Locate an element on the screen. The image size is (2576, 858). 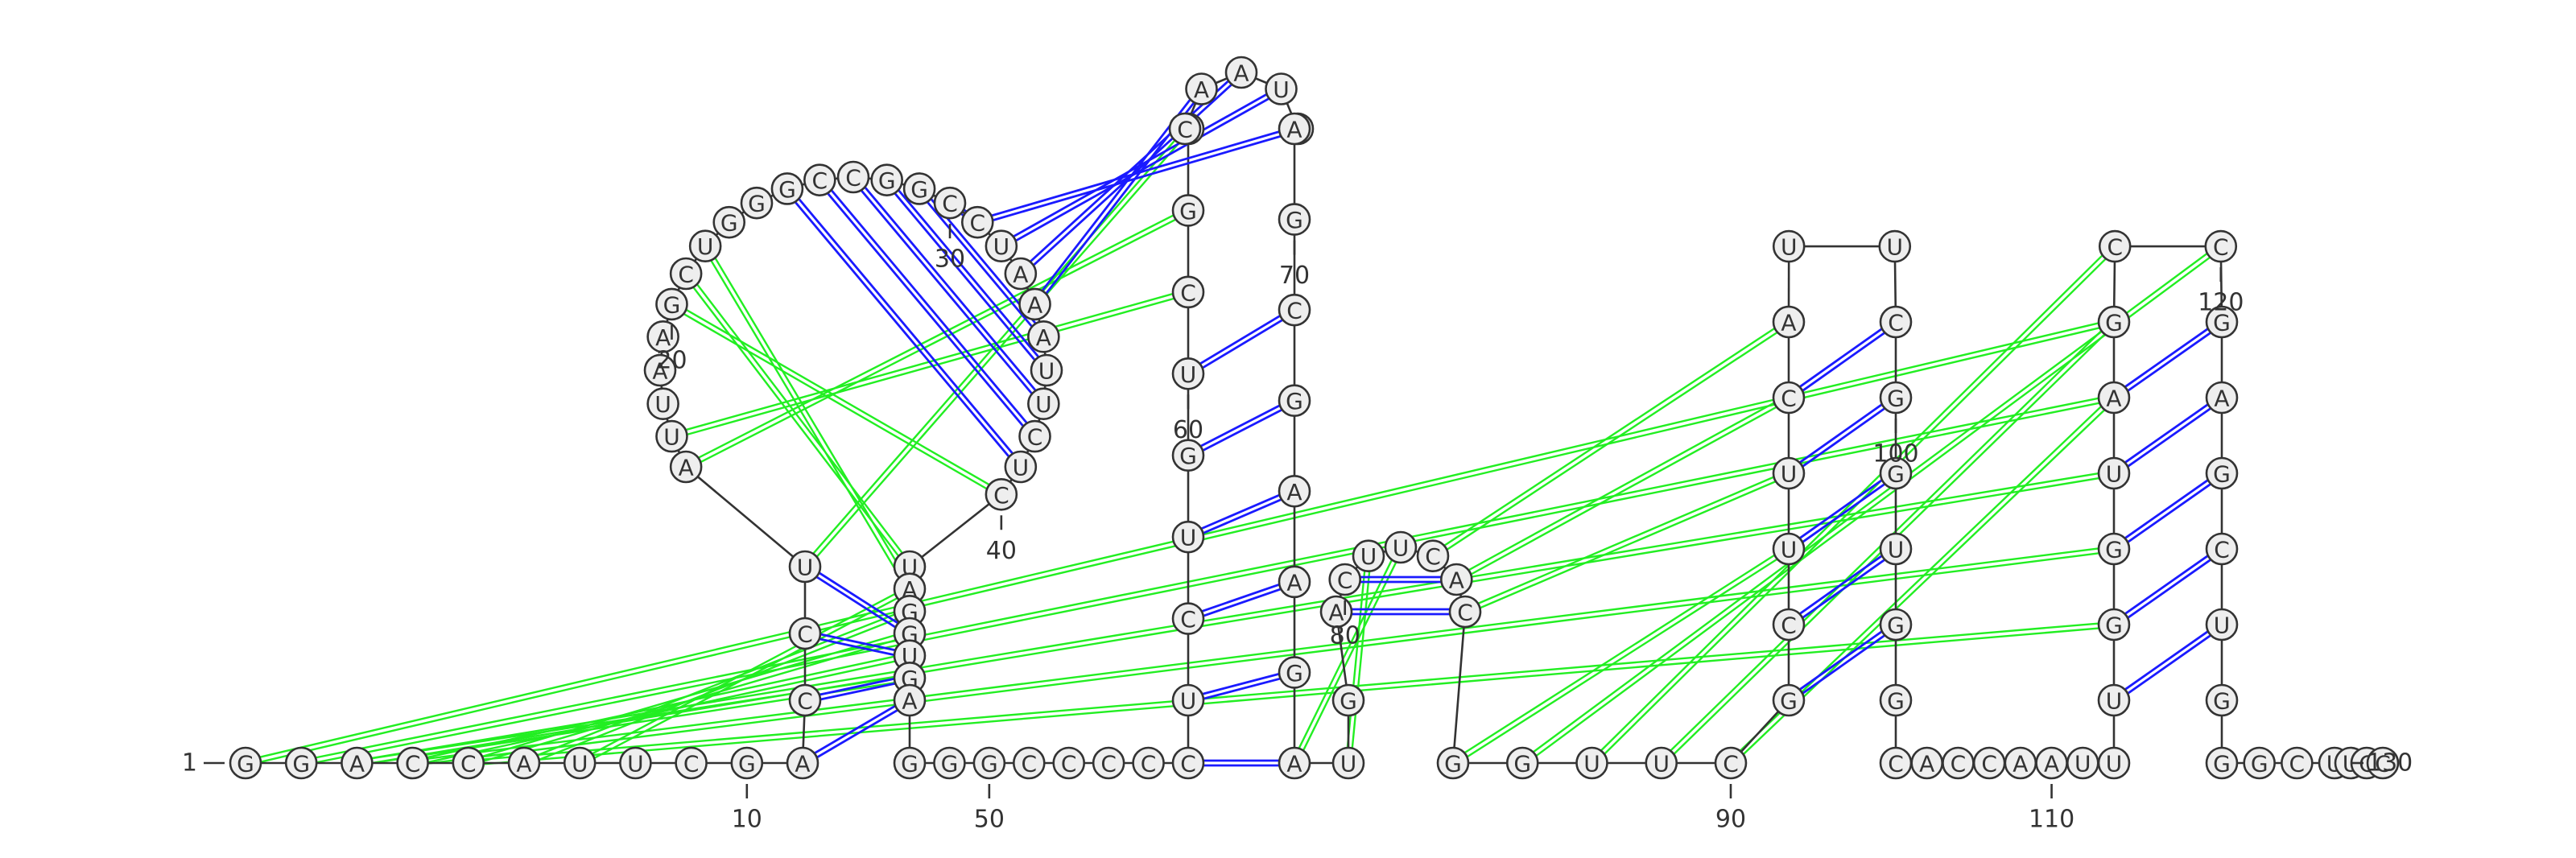
position-number: 20 is located at coordinates (671, 360).